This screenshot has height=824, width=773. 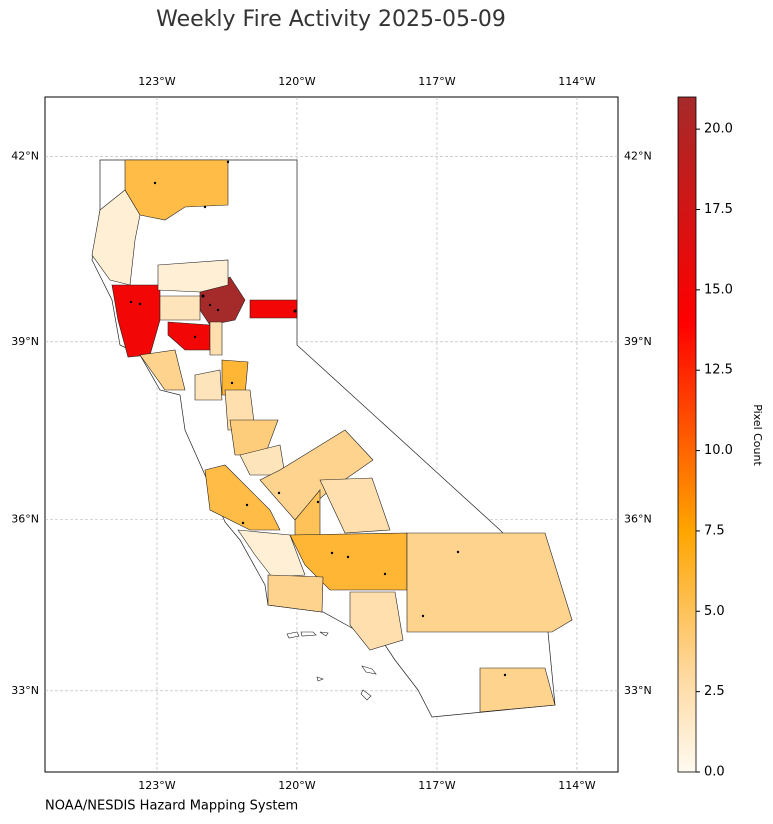 What do you see at coordinates (331, 19) in the screenshot?
I see `map-title: Weekly Fire Activity 2025-05-09` at bounding box center [331, 19].